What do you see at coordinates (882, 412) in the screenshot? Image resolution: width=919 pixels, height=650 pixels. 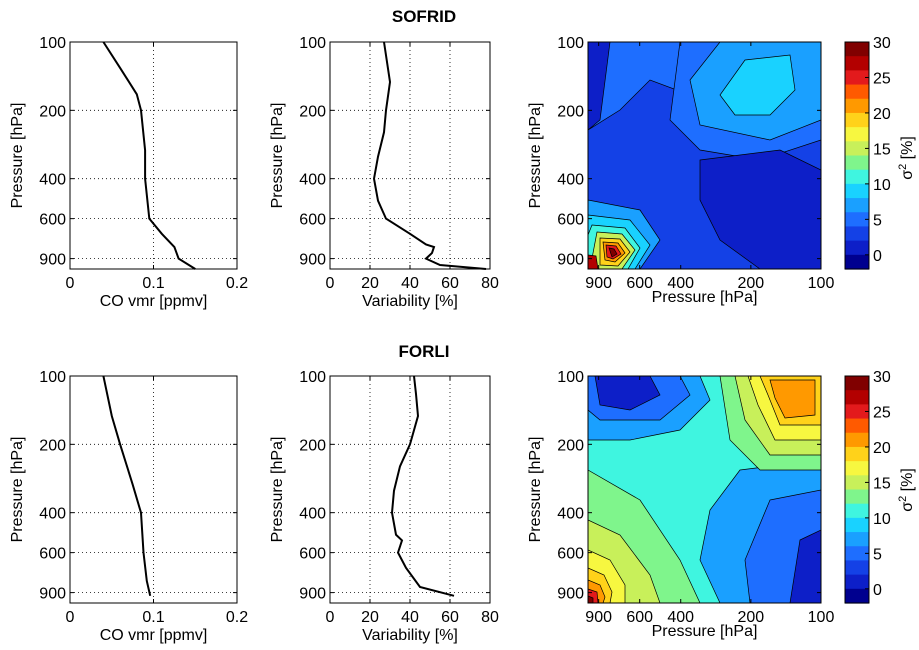 I see `colorbar-tick-label: 25` at bounding box center [882, 412].